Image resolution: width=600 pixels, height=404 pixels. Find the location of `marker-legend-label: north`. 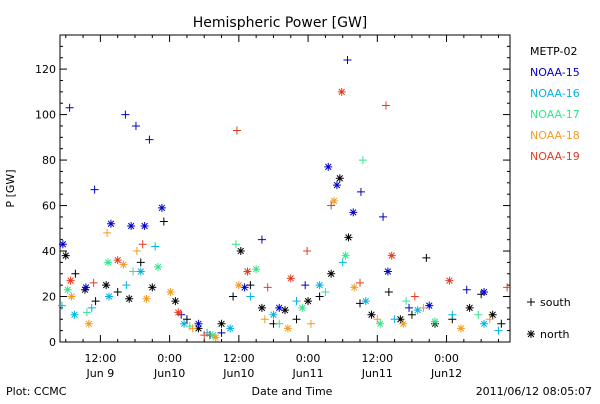

marker-legend-label: north is located at coordinates (555, 334).